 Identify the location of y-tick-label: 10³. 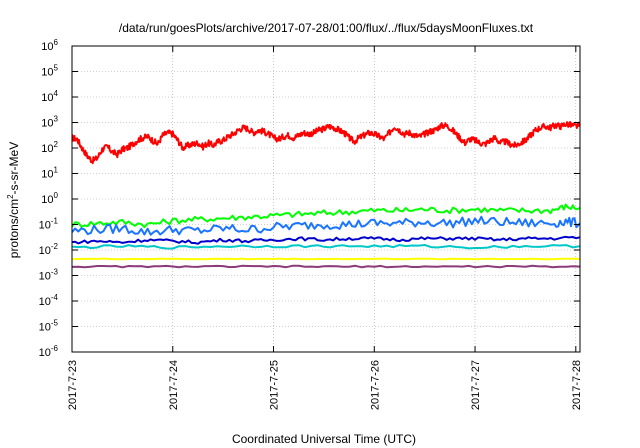
(49, 122).